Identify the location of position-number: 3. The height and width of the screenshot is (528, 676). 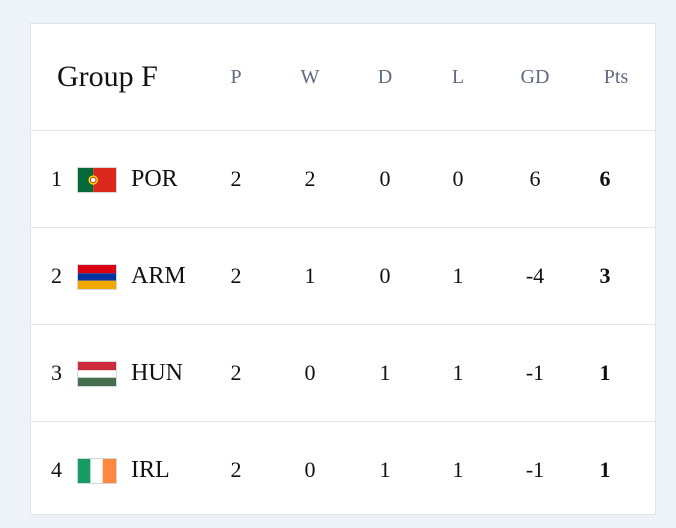
(56, 372).